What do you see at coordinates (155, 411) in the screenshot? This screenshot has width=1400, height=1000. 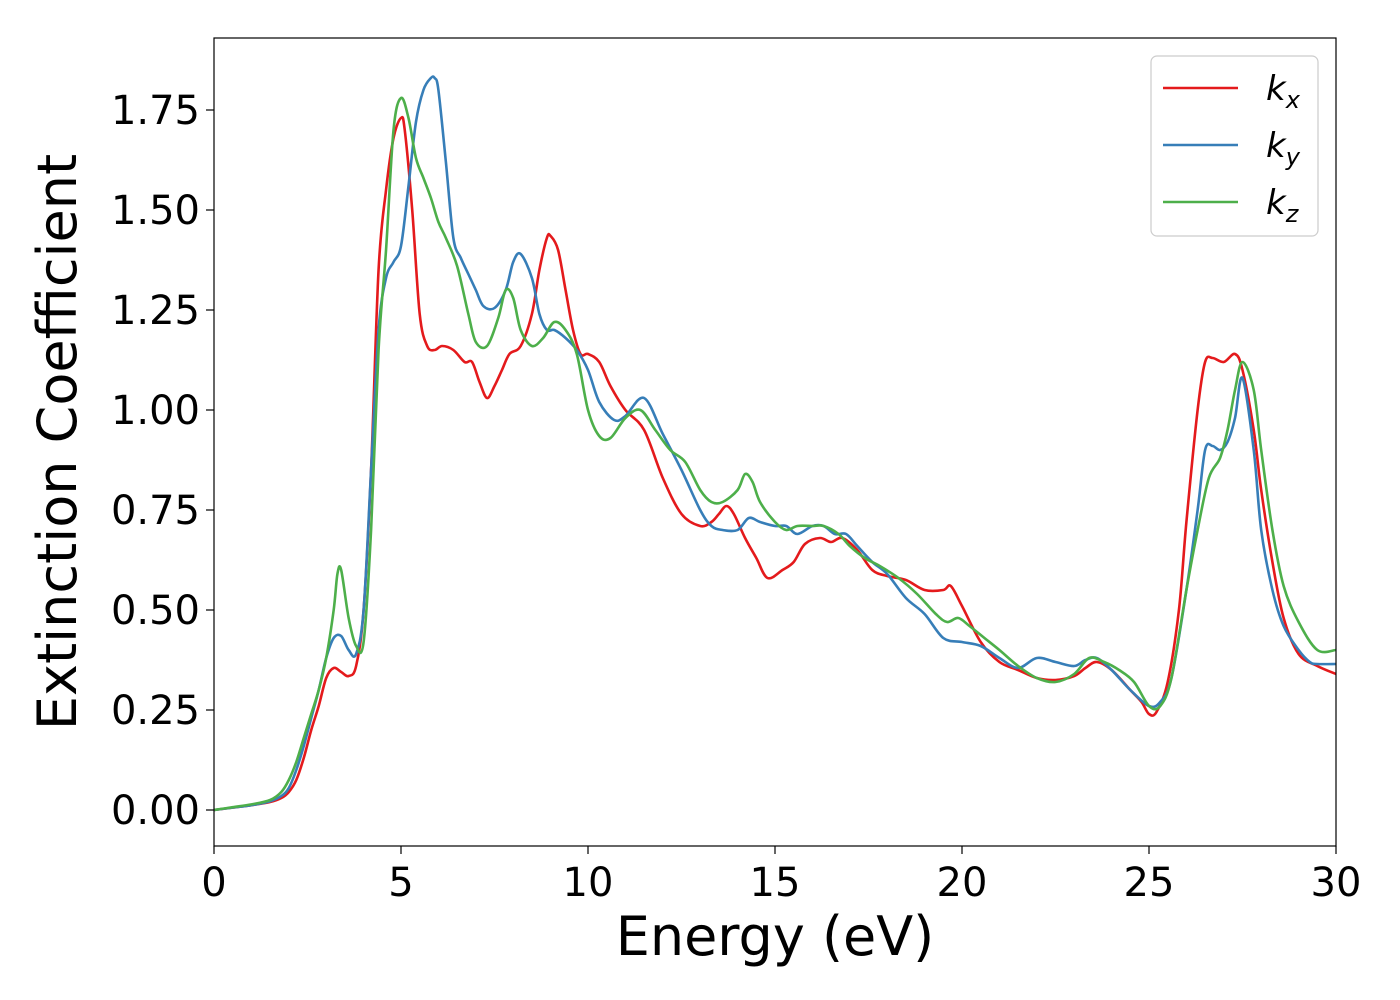 I see `y-tick-label: 1.00` at bounding box center [155, 411].